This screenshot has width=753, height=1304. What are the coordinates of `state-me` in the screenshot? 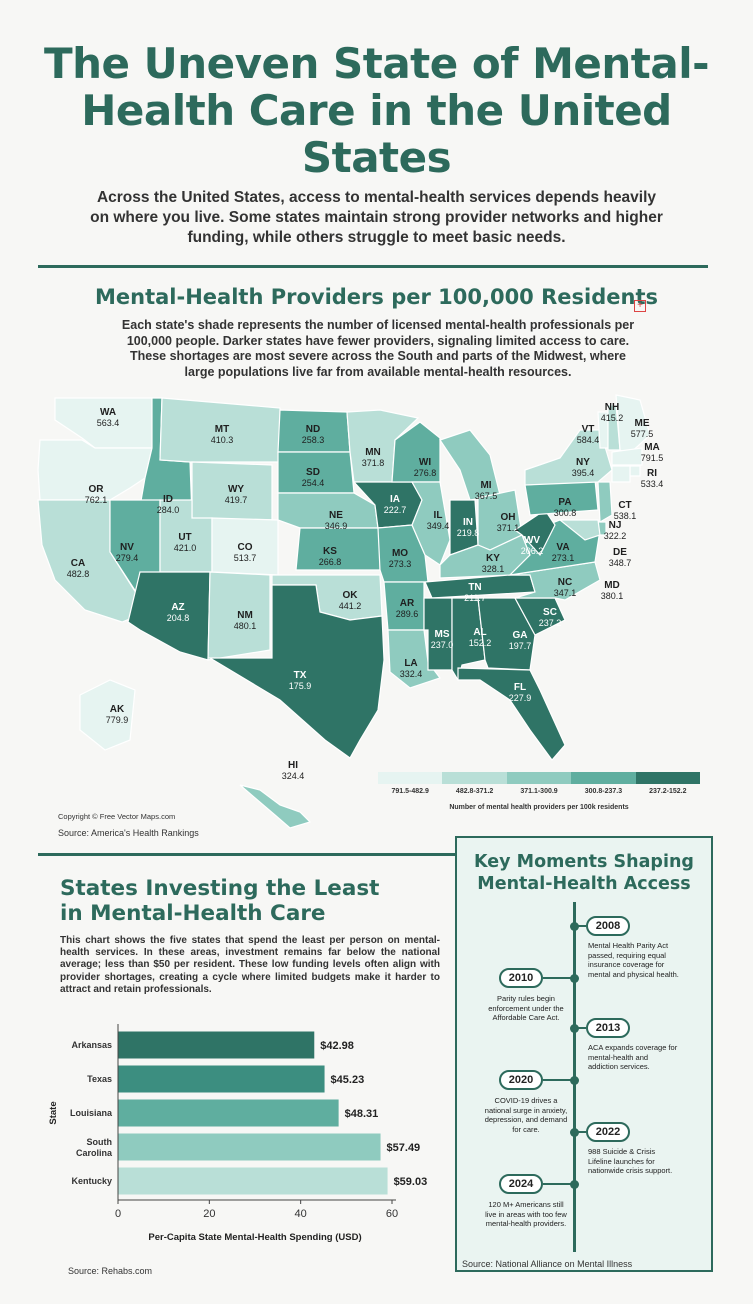 It's located at (633, 425).